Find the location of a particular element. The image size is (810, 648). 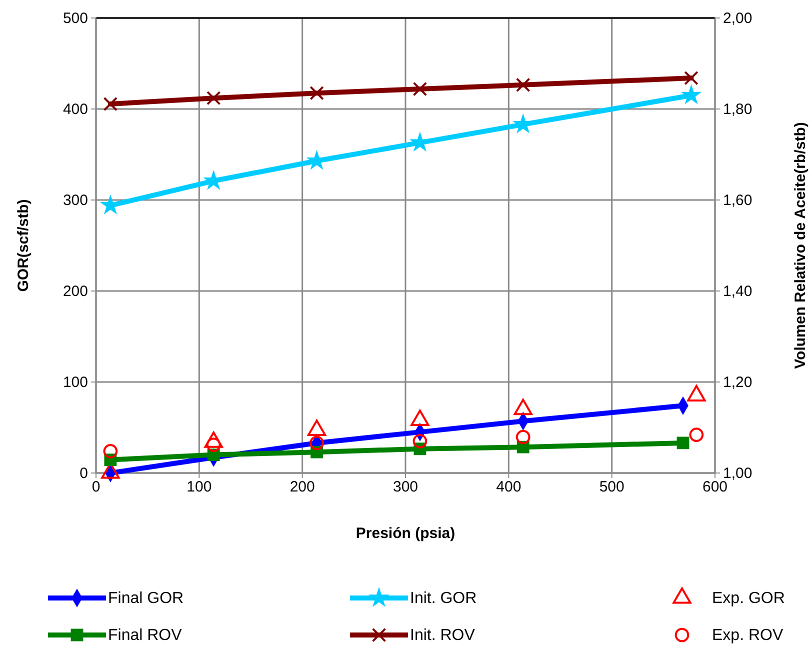

y-tick-label: 200 is located at coordinates (75, 291).